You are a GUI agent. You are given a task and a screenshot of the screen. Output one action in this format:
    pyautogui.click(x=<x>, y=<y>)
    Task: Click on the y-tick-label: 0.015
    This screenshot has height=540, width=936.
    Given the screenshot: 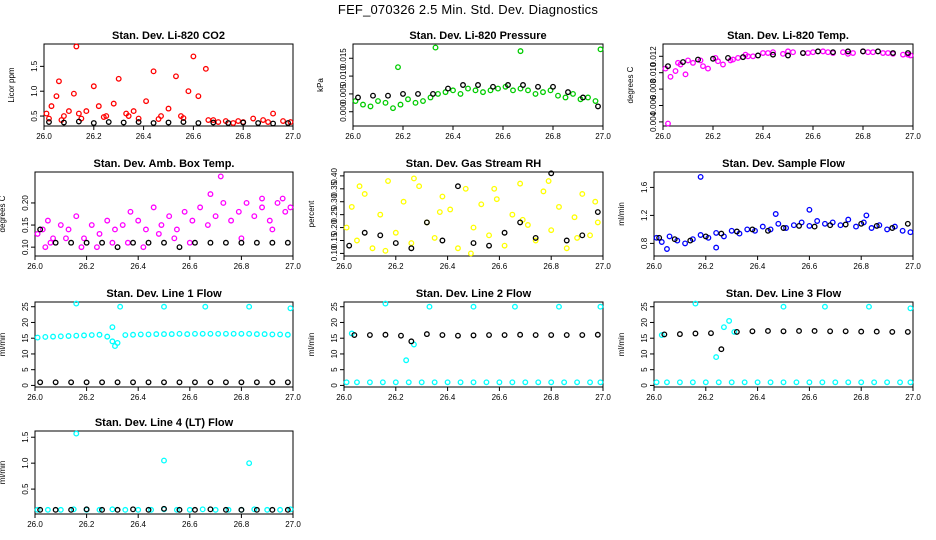 What is the action you would take?
    pyautogui.click(x=343, y=58)
    